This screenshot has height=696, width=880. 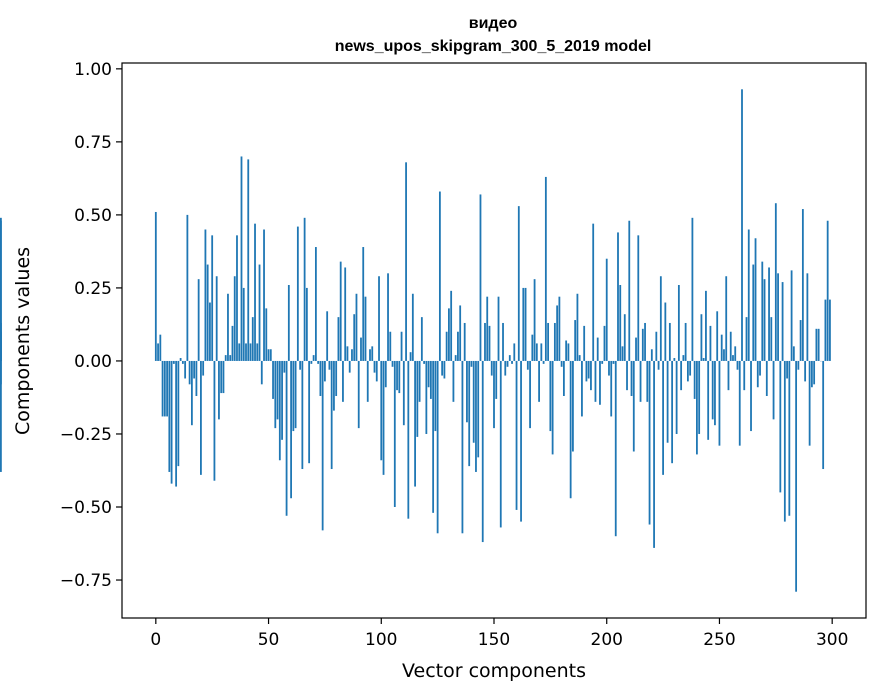 I want to click on x-tick-label: 100, so click(x=381, y=640).